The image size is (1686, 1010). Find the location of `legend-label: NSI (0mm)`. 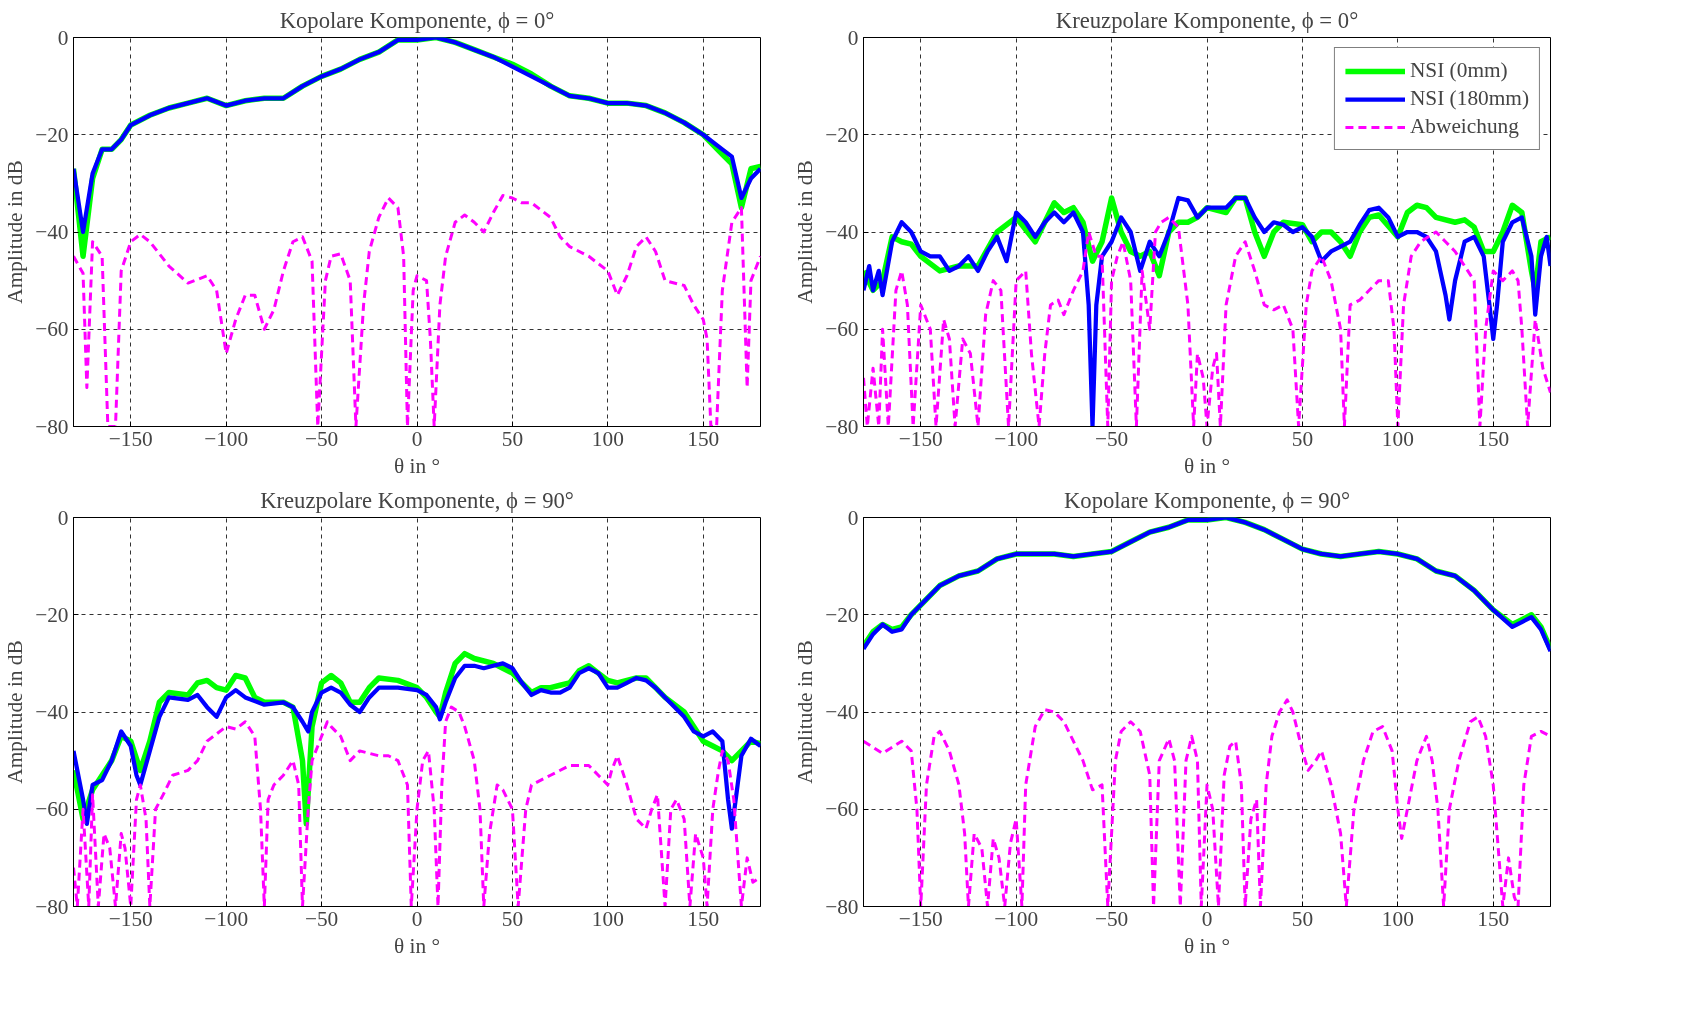

legend-label: NSI (0mm) is located at coordinates (1458, 70).